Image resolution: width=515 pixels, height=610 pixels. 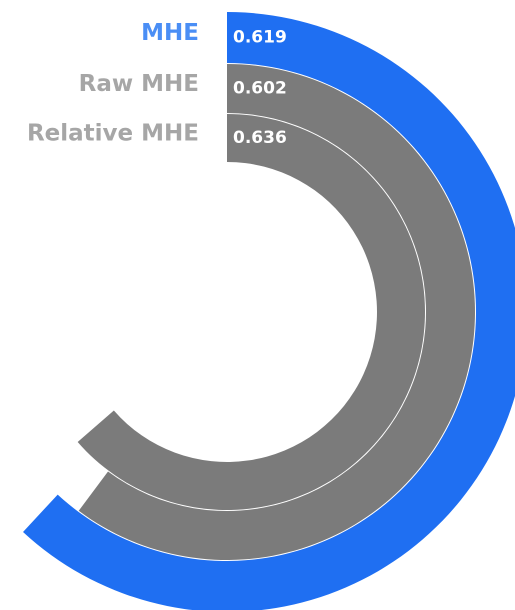 What do you see at coordinates (260, 138) in the screenshot?
I see `value-label-relative-mhe: 0.636` at bounding box center [260, 138].